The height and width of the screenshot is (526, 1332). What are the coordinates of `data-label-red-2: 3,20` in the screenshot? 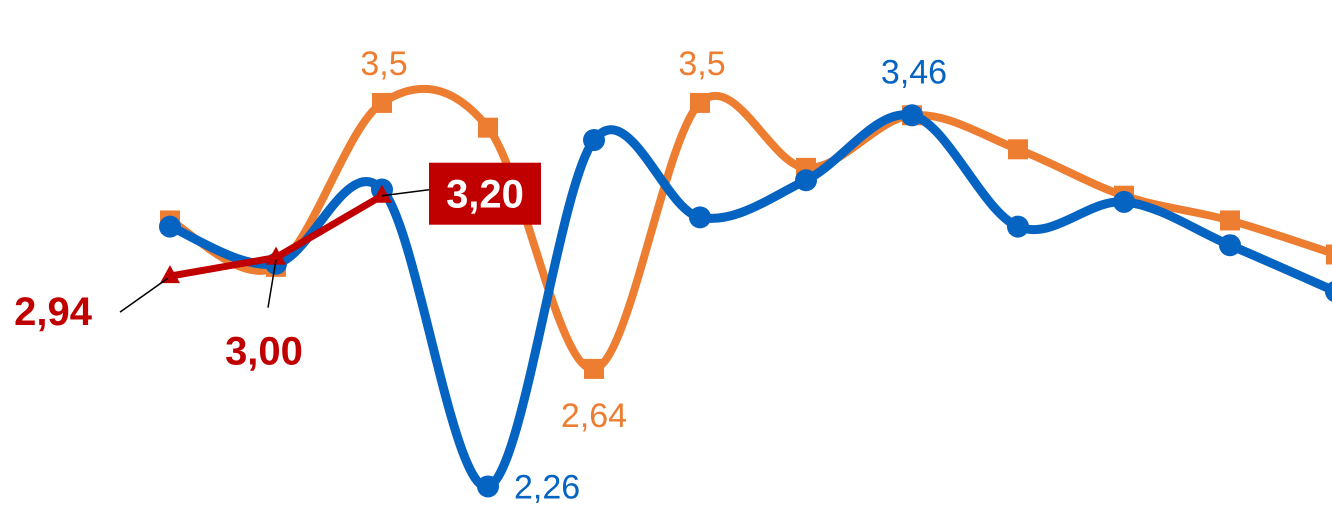 It's located at (485, 195).